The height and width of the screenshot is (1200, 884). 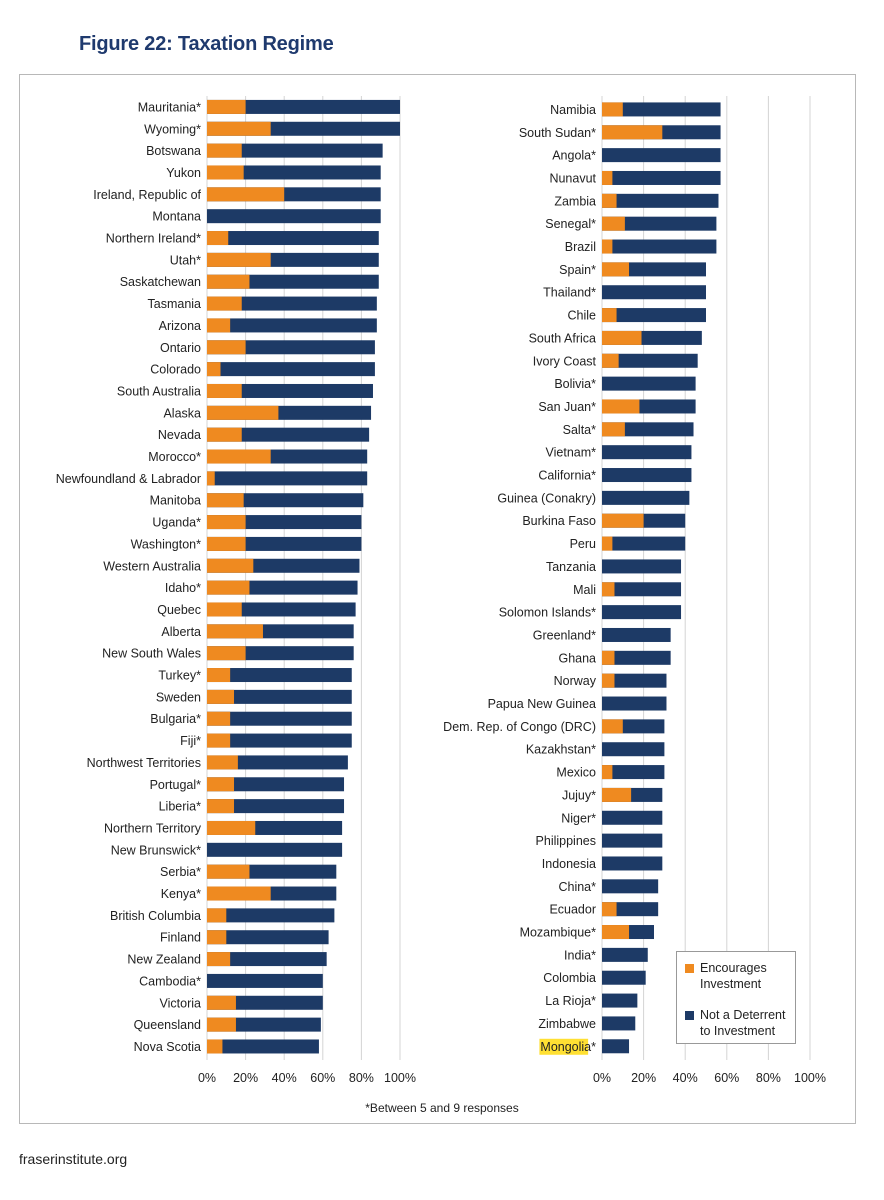 I want to click on left-category-label: Washington*, so click(x=166, y=544).